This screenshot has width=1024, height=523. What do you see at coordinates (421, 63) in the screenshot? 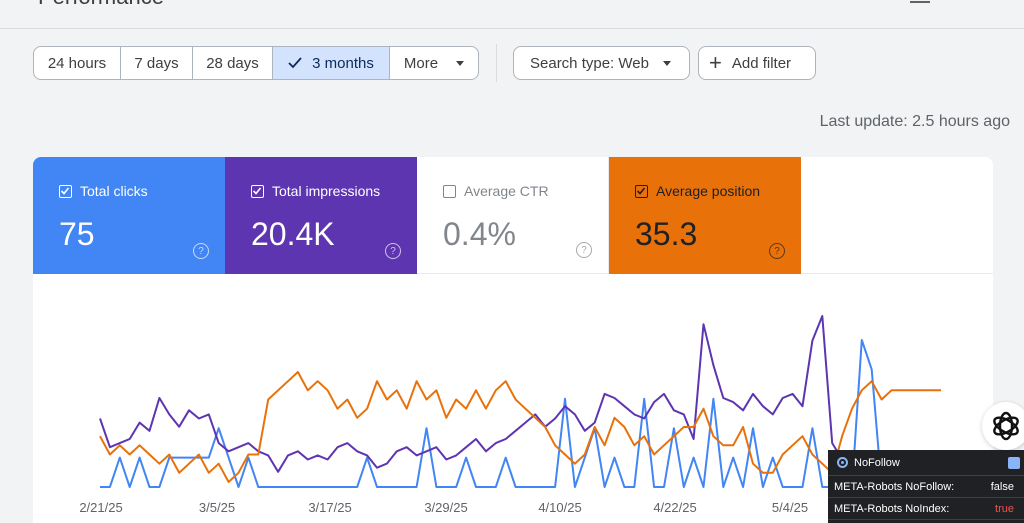
I see `range-label: More` at bounding box center [421, 63].